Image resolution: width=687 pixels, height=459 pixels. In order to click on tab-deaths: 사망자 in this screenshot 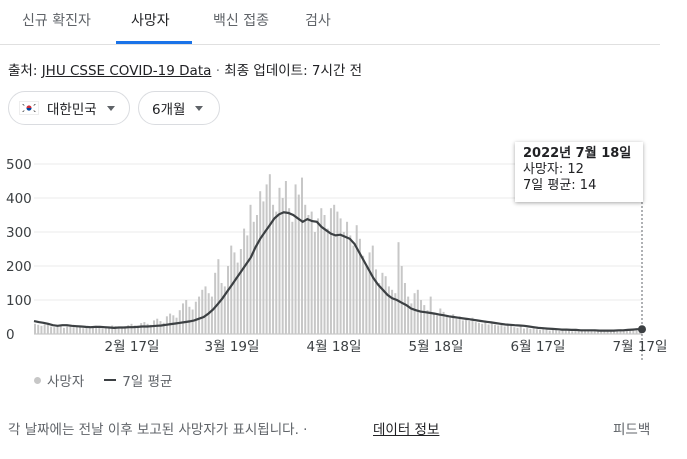, I will do `click(150, 21)`.